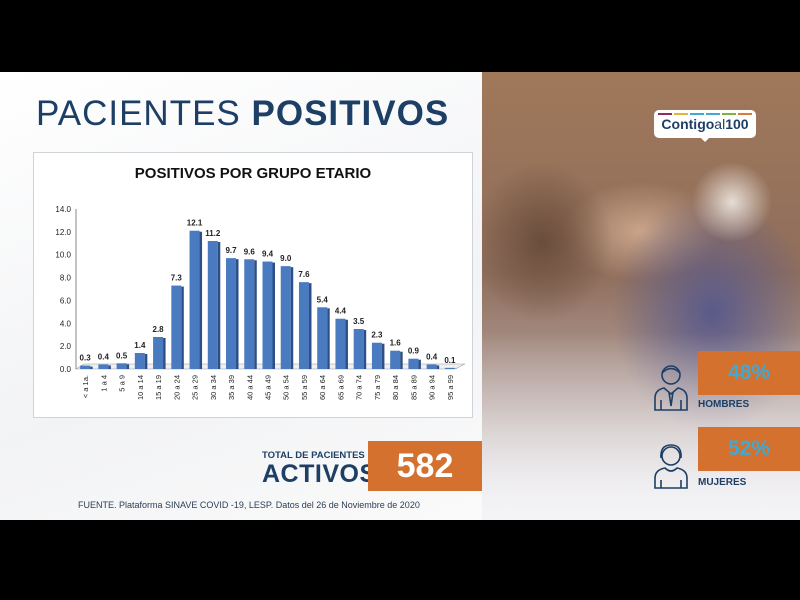 Image resolution: width=800 pixels, height=600 pixels. I want to click on x-tick-label: 40 a 44, so click(249, 387).